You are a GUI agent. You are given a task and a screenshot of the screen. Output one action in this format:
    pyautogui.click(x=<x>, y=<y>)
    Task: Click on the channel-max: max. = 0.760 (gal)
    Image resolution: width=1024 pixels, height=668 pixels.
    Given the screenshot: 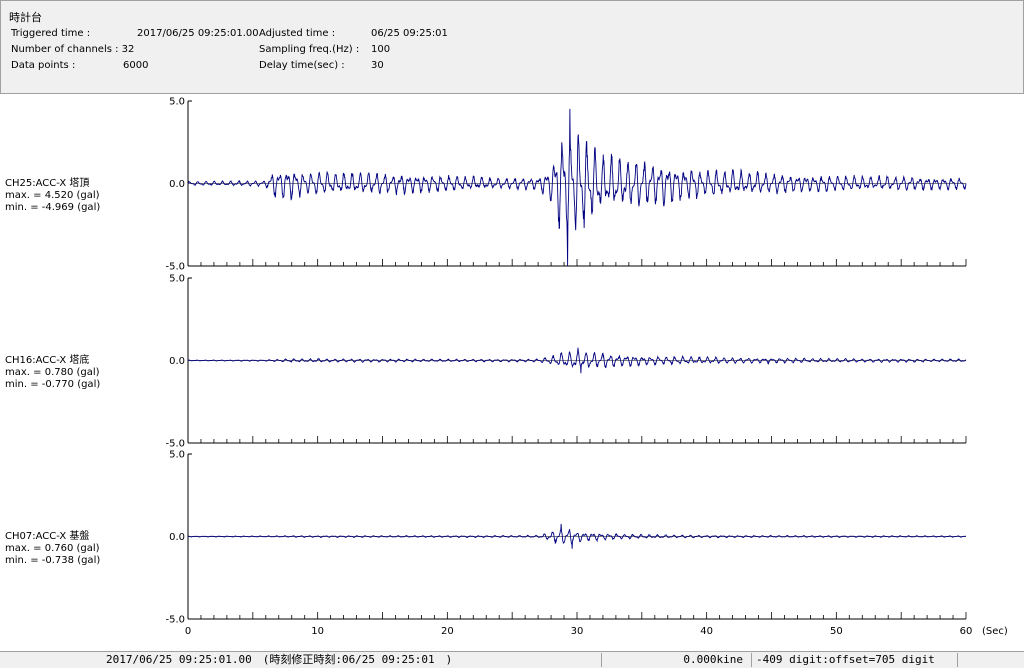 What is the action you would take?
    pyautogui.click(x=52, y=548)
    